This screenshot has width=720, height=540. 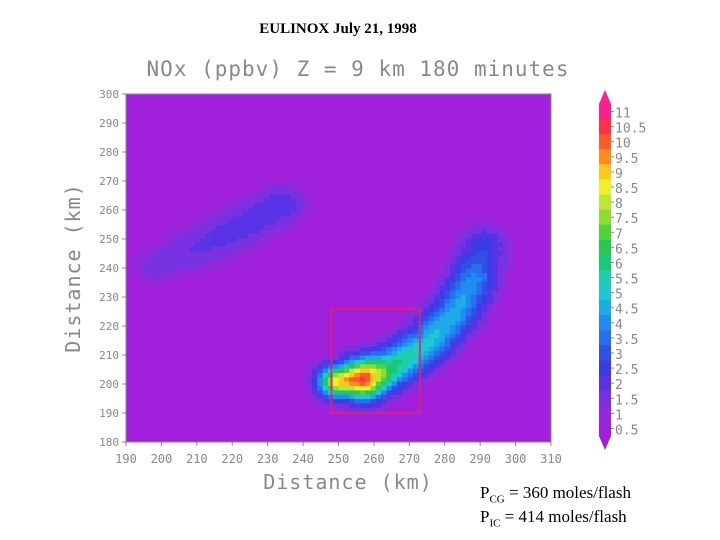 I want to click on y-tick-labels: 180 190 200 210 220 230 240 250 260 270 280 290 300, so click(x=112, y=268).